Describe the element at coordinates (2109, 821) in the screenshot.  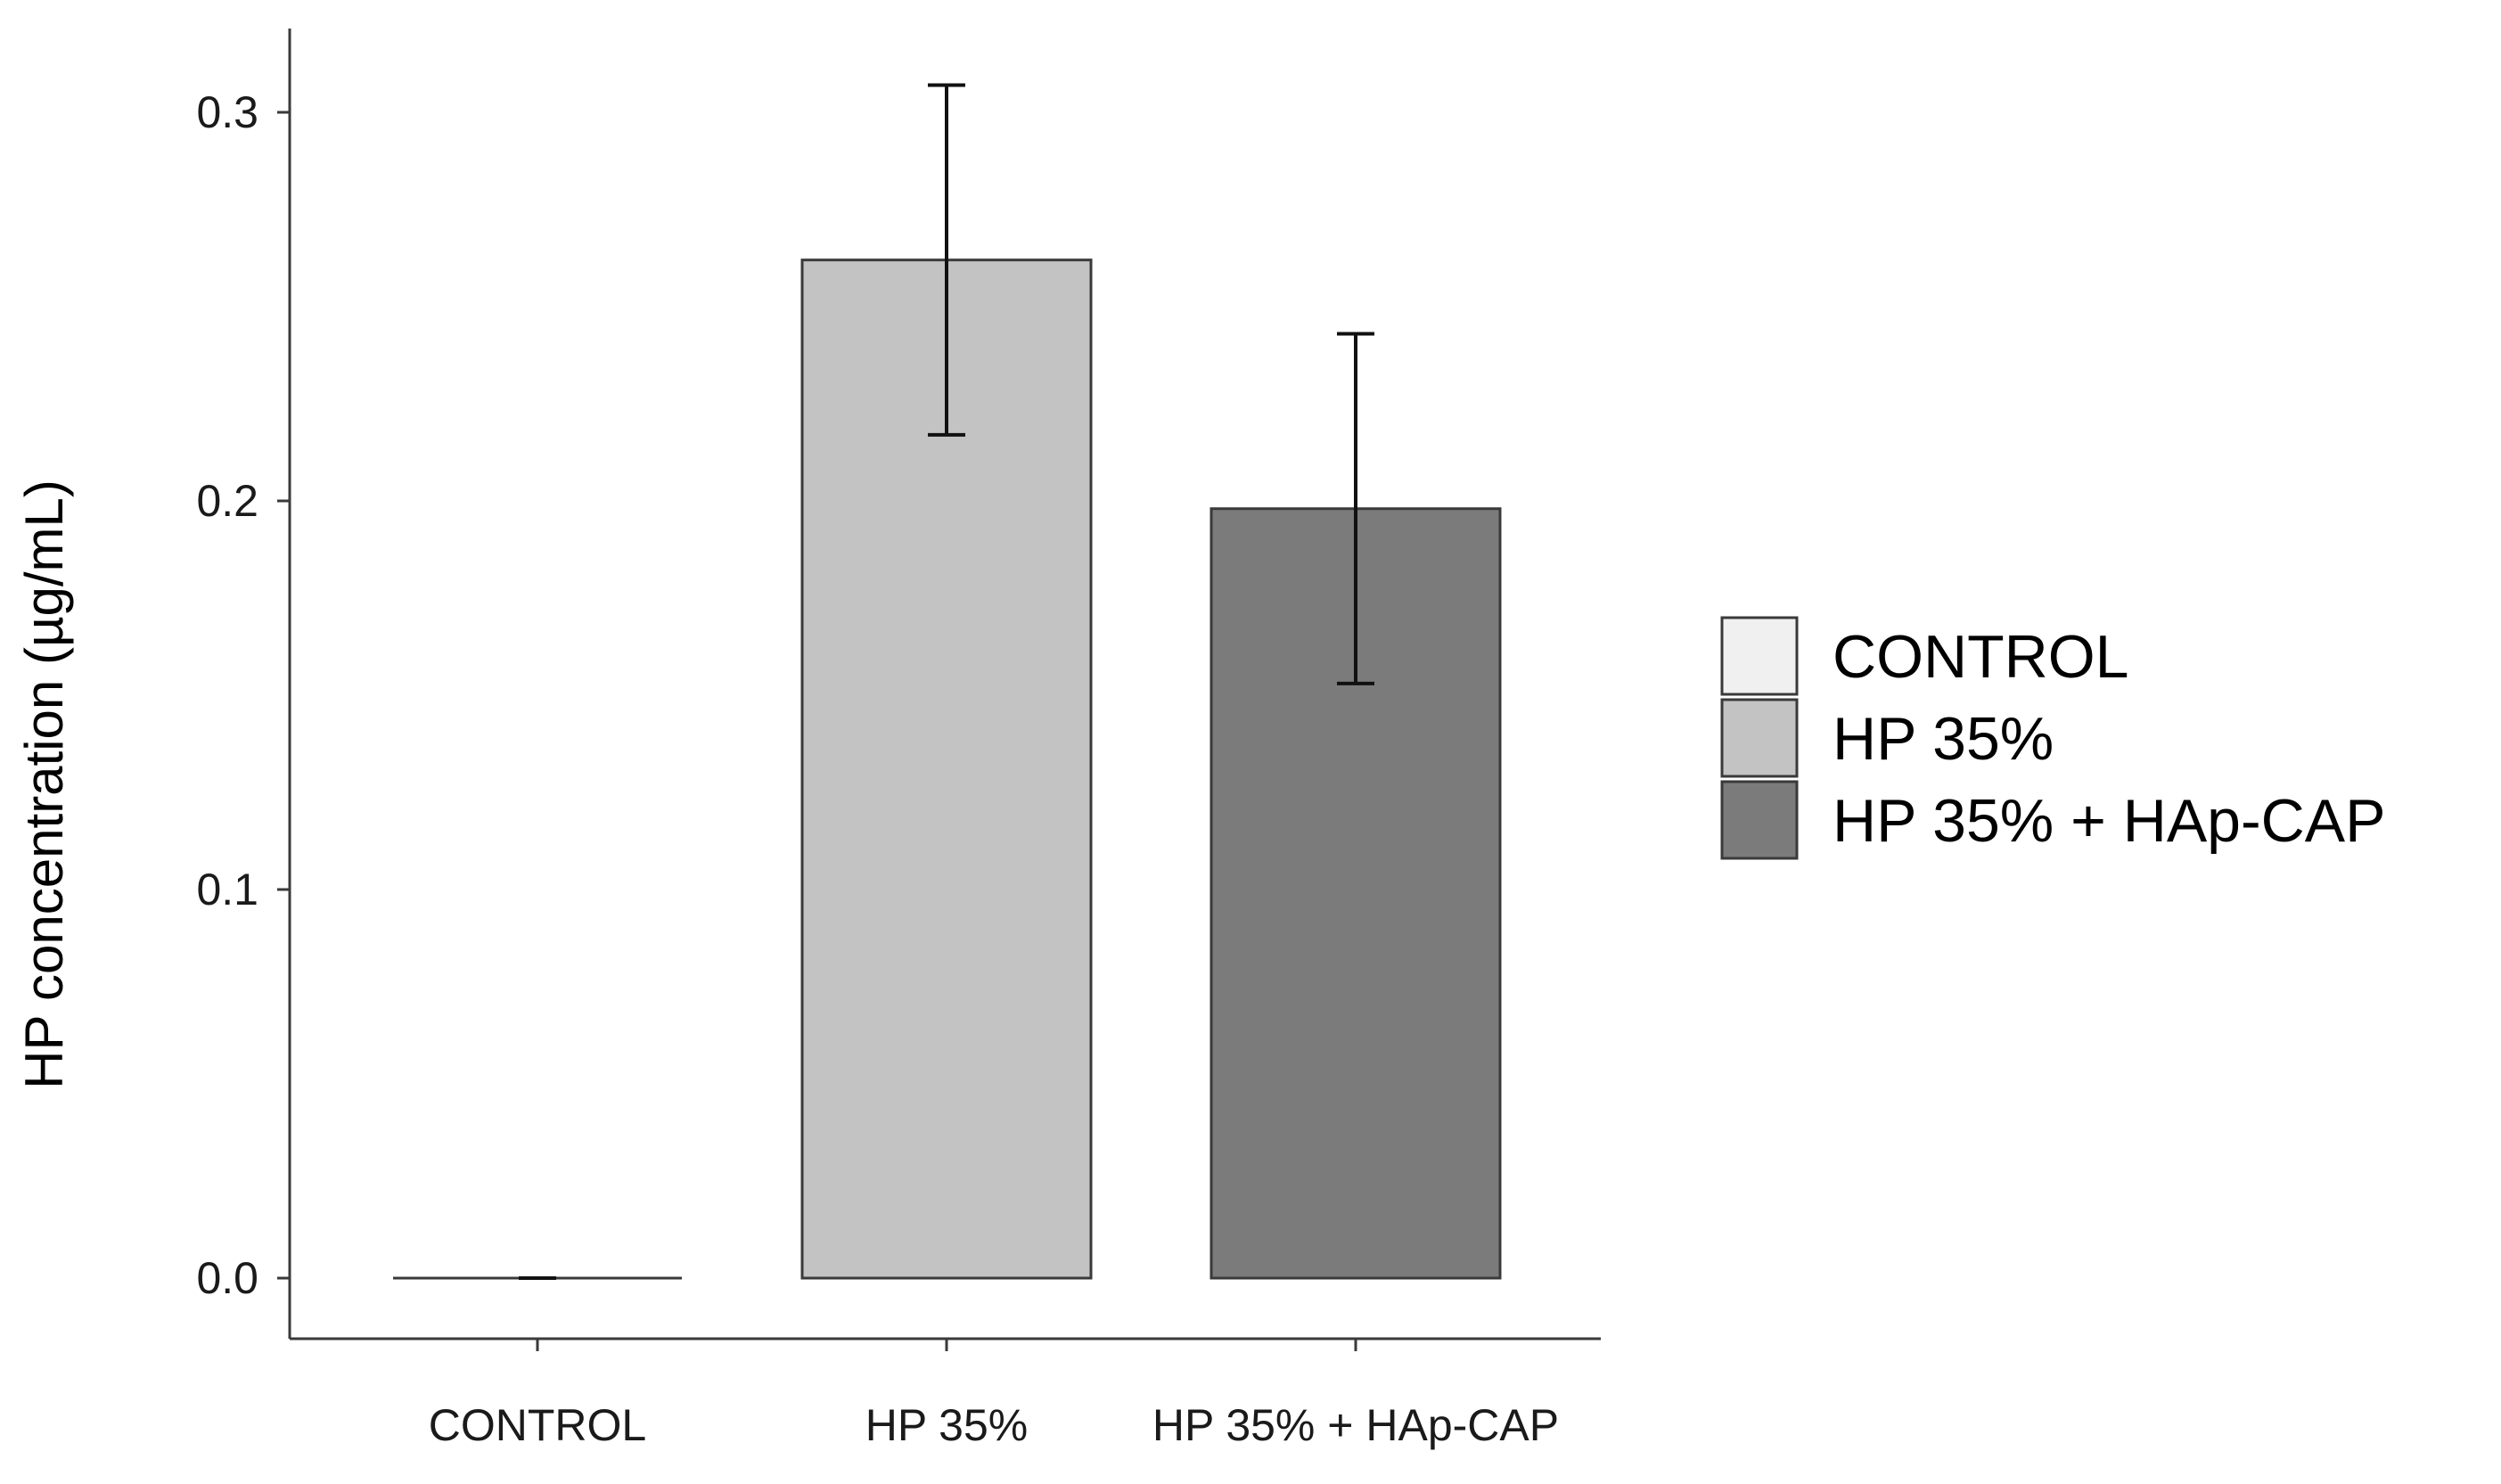
I see `legend-label: HP 35% + HAp-CAP` at that location.